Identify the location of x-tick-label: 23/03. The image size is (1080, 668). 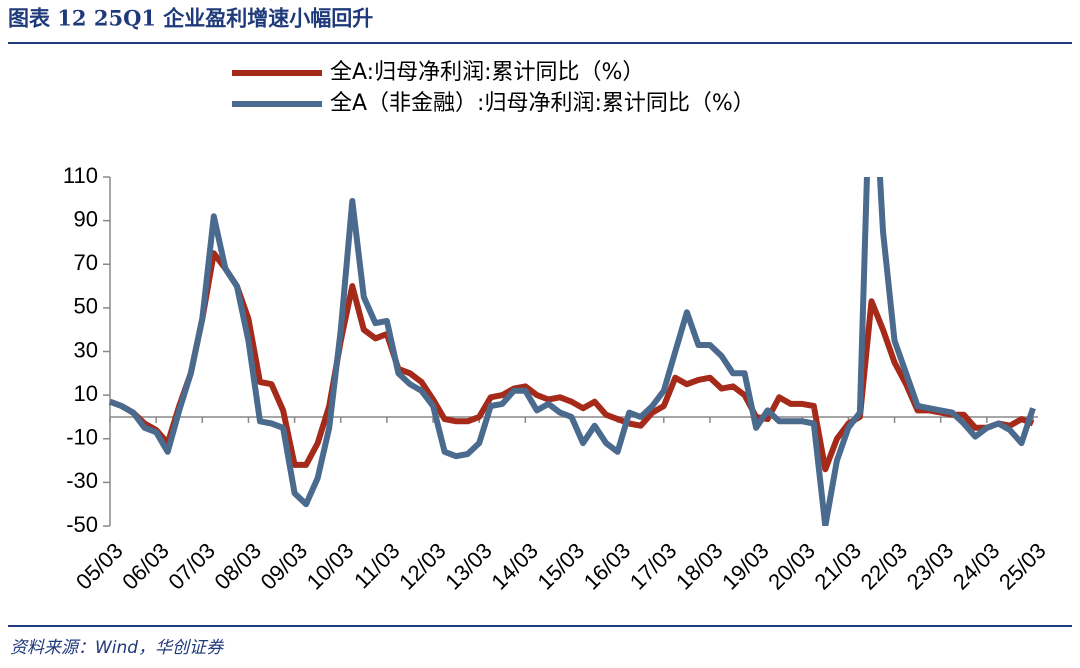
(930, 566).